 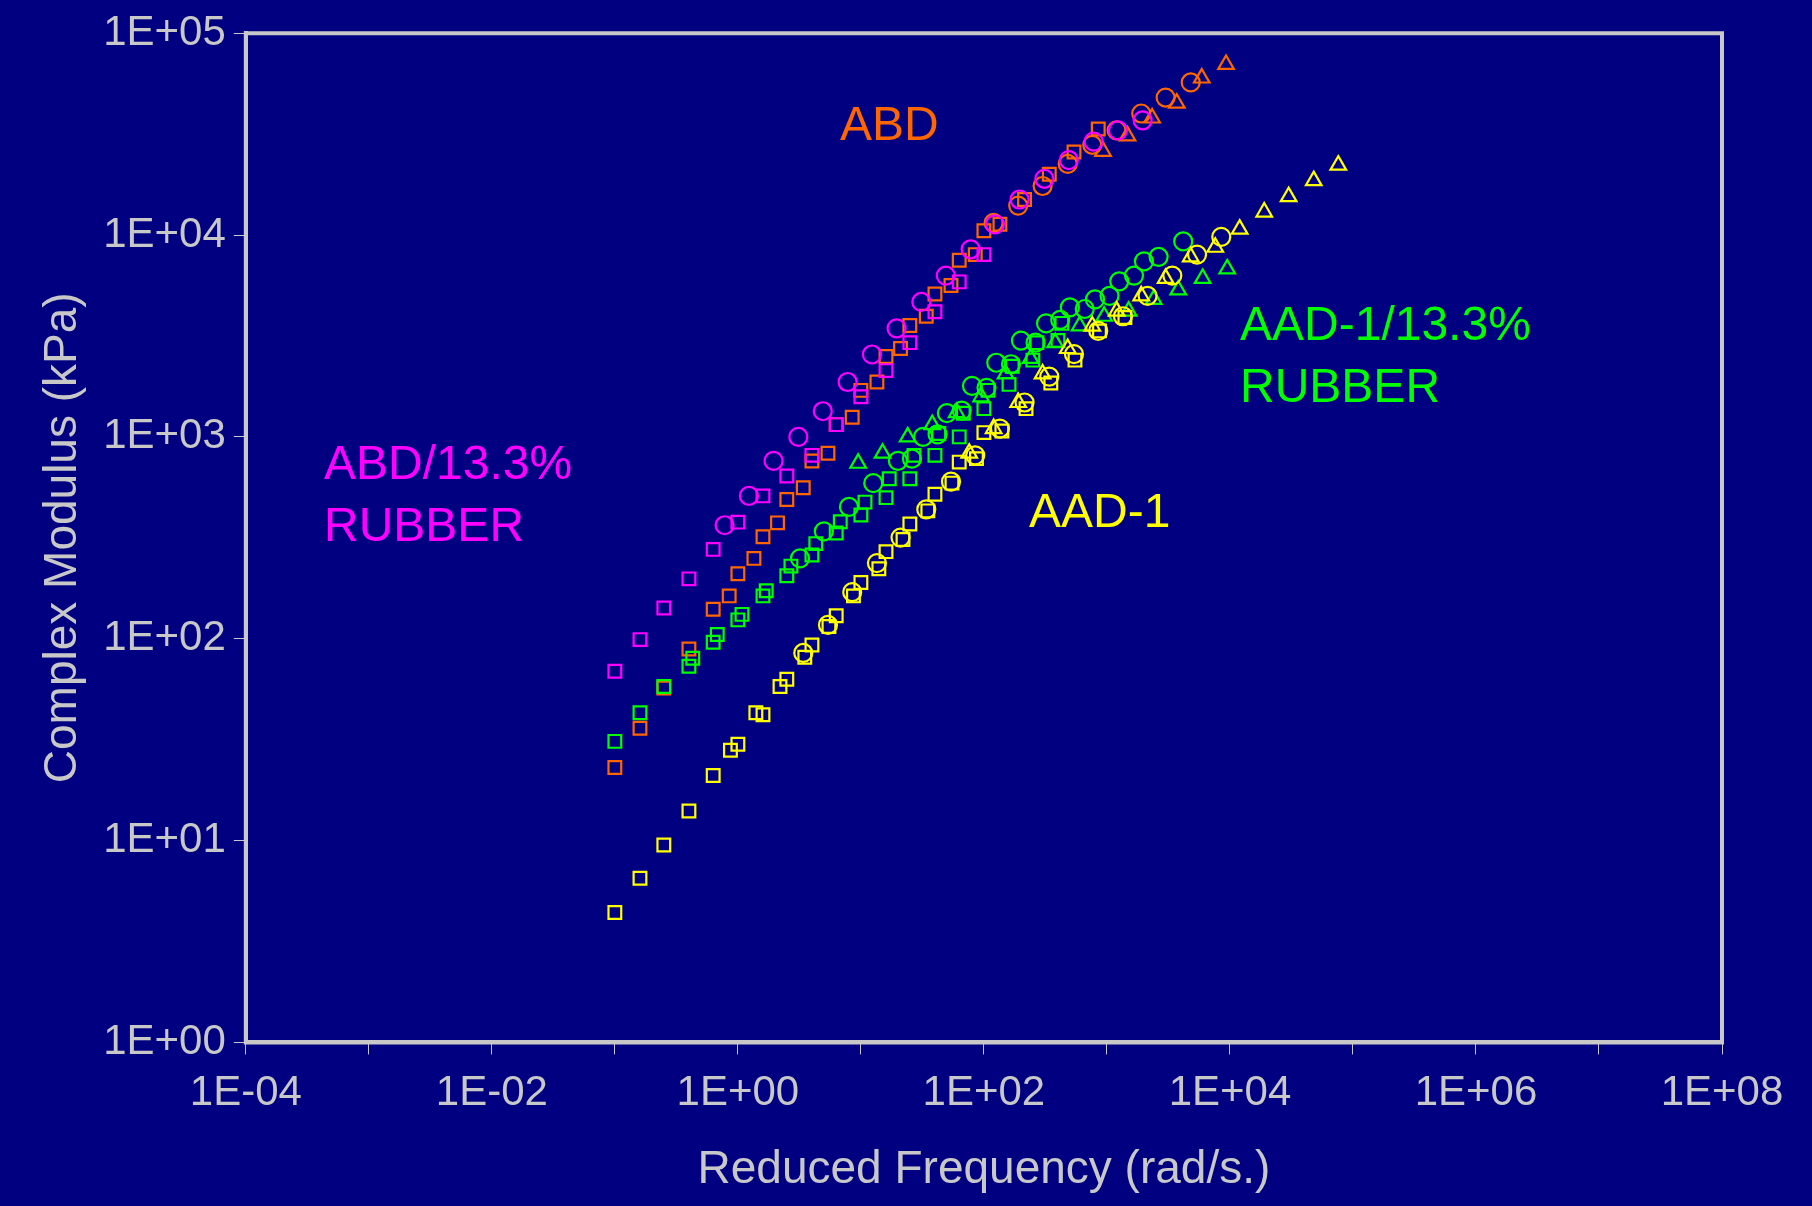 I want to click on series-label: AAD-1, so click(x=1100, y=511).